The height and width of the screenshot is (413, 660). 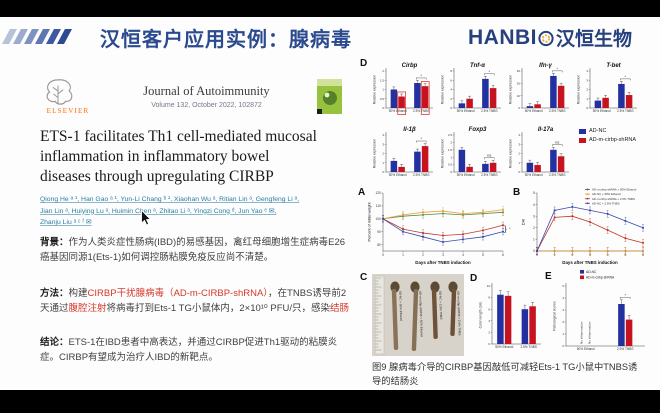 What do you see at coordinates (613, 199) in the screenshot?
I see `svg-text: AD-m-cirbp-shRNA + 2.5% TNBS` at bounding box center [613, 199].